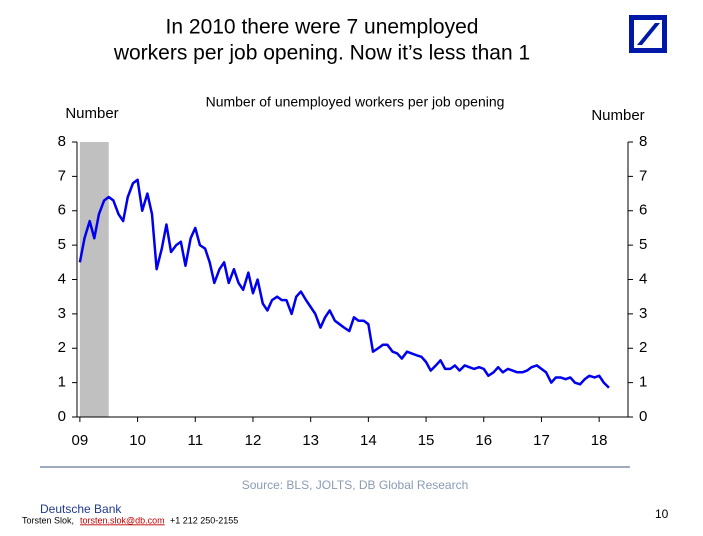  What do you see at coordinates (643, 175) in the screenshot?
I see `y2-tick-label: 7` at bounding box center [643, 175].